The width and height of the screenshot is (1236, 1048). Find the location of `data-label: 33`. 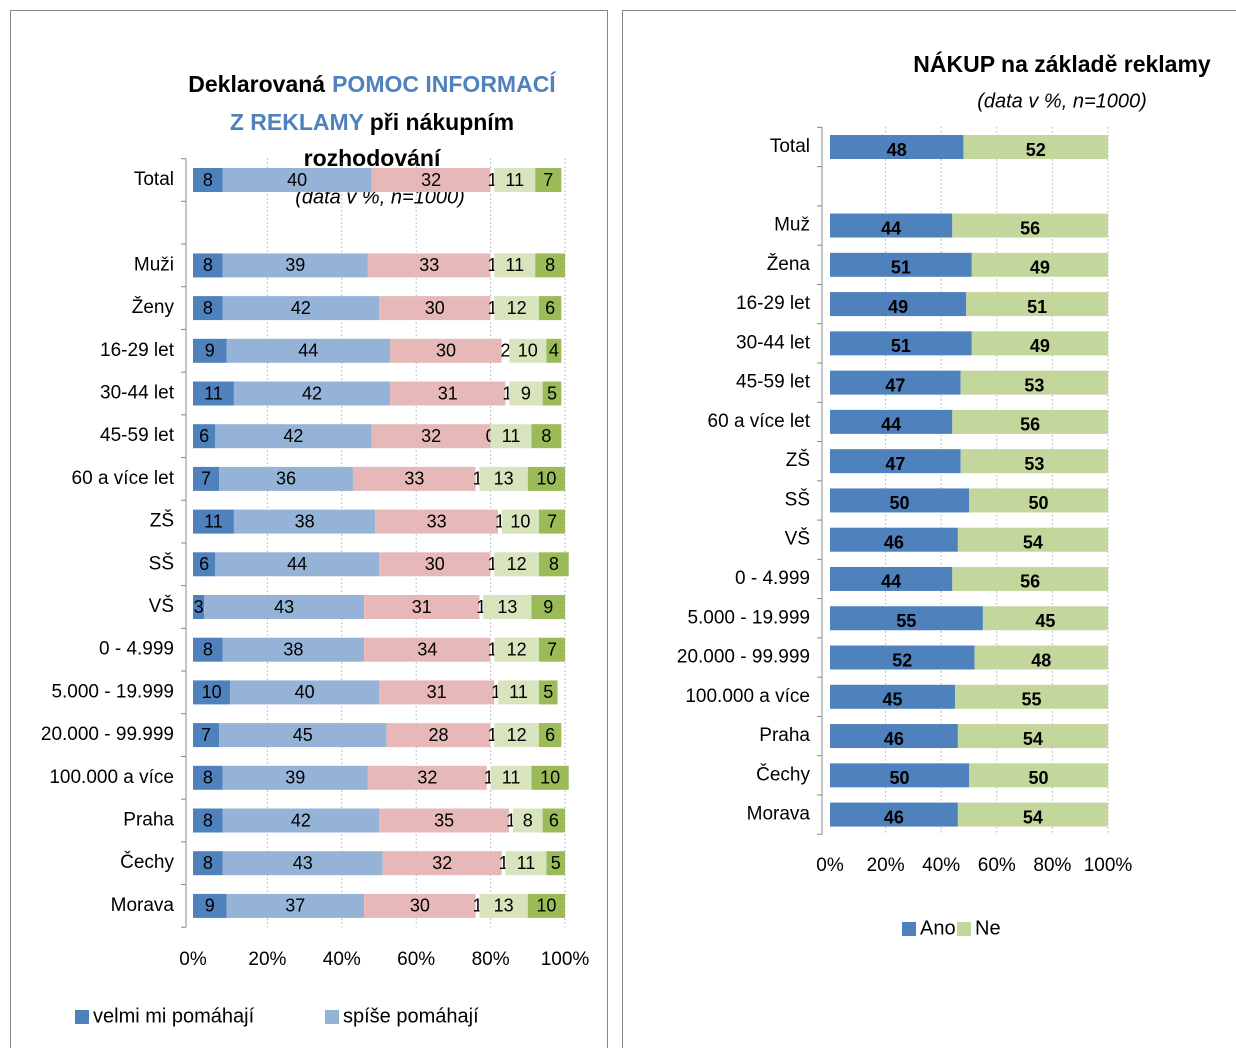

data-label: 33 is located at coordinates (429, 265).